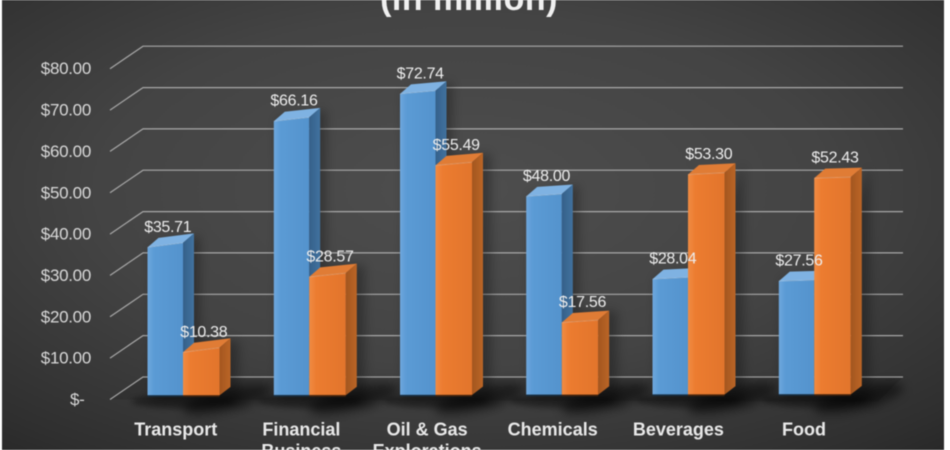  I want to click on svg-text: Financial, so click(301, 430).